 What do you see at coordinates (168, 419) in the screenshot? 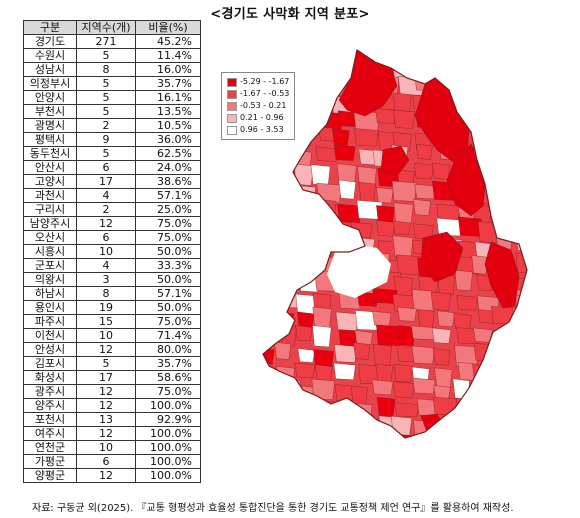
I see `cell-ratio: 92.9%` at bounding box center [168, 419].